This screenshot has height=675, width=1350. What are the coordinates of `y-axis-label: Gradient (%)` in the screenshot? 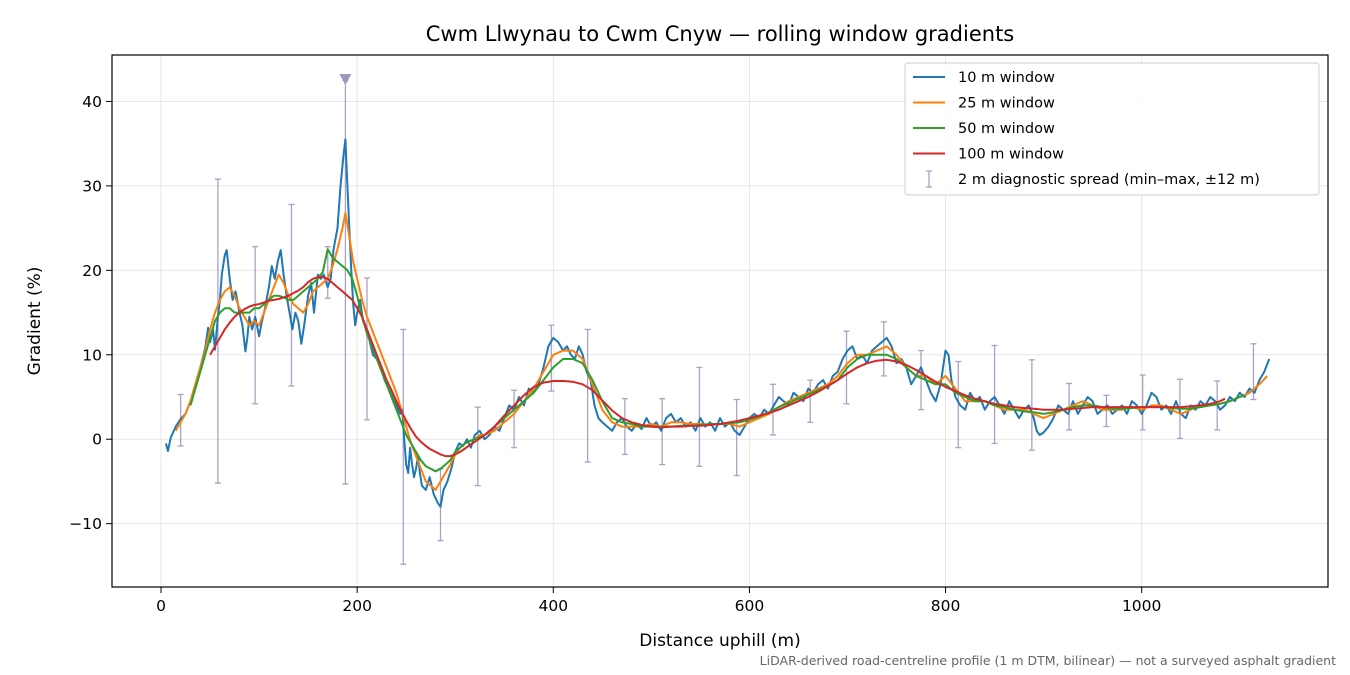 It's located at (35, 321).